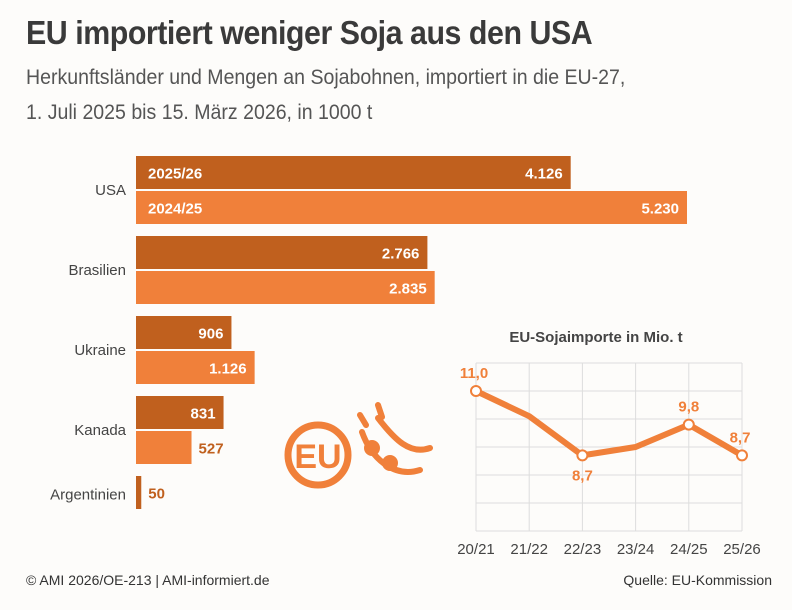  What do you see at coordinates (609, 423) in the screenshot?
I see `series-line` at bounding box center [609, 423].